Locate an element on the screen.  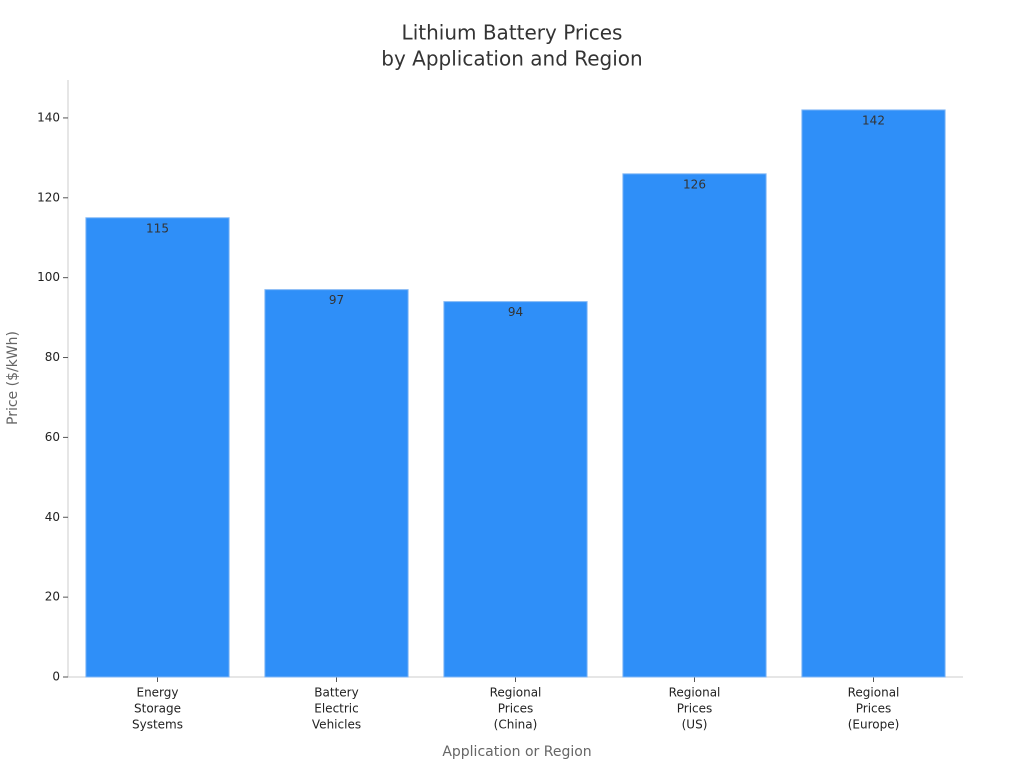
y-tick-label: 0 is located at coordinates (56, 677).